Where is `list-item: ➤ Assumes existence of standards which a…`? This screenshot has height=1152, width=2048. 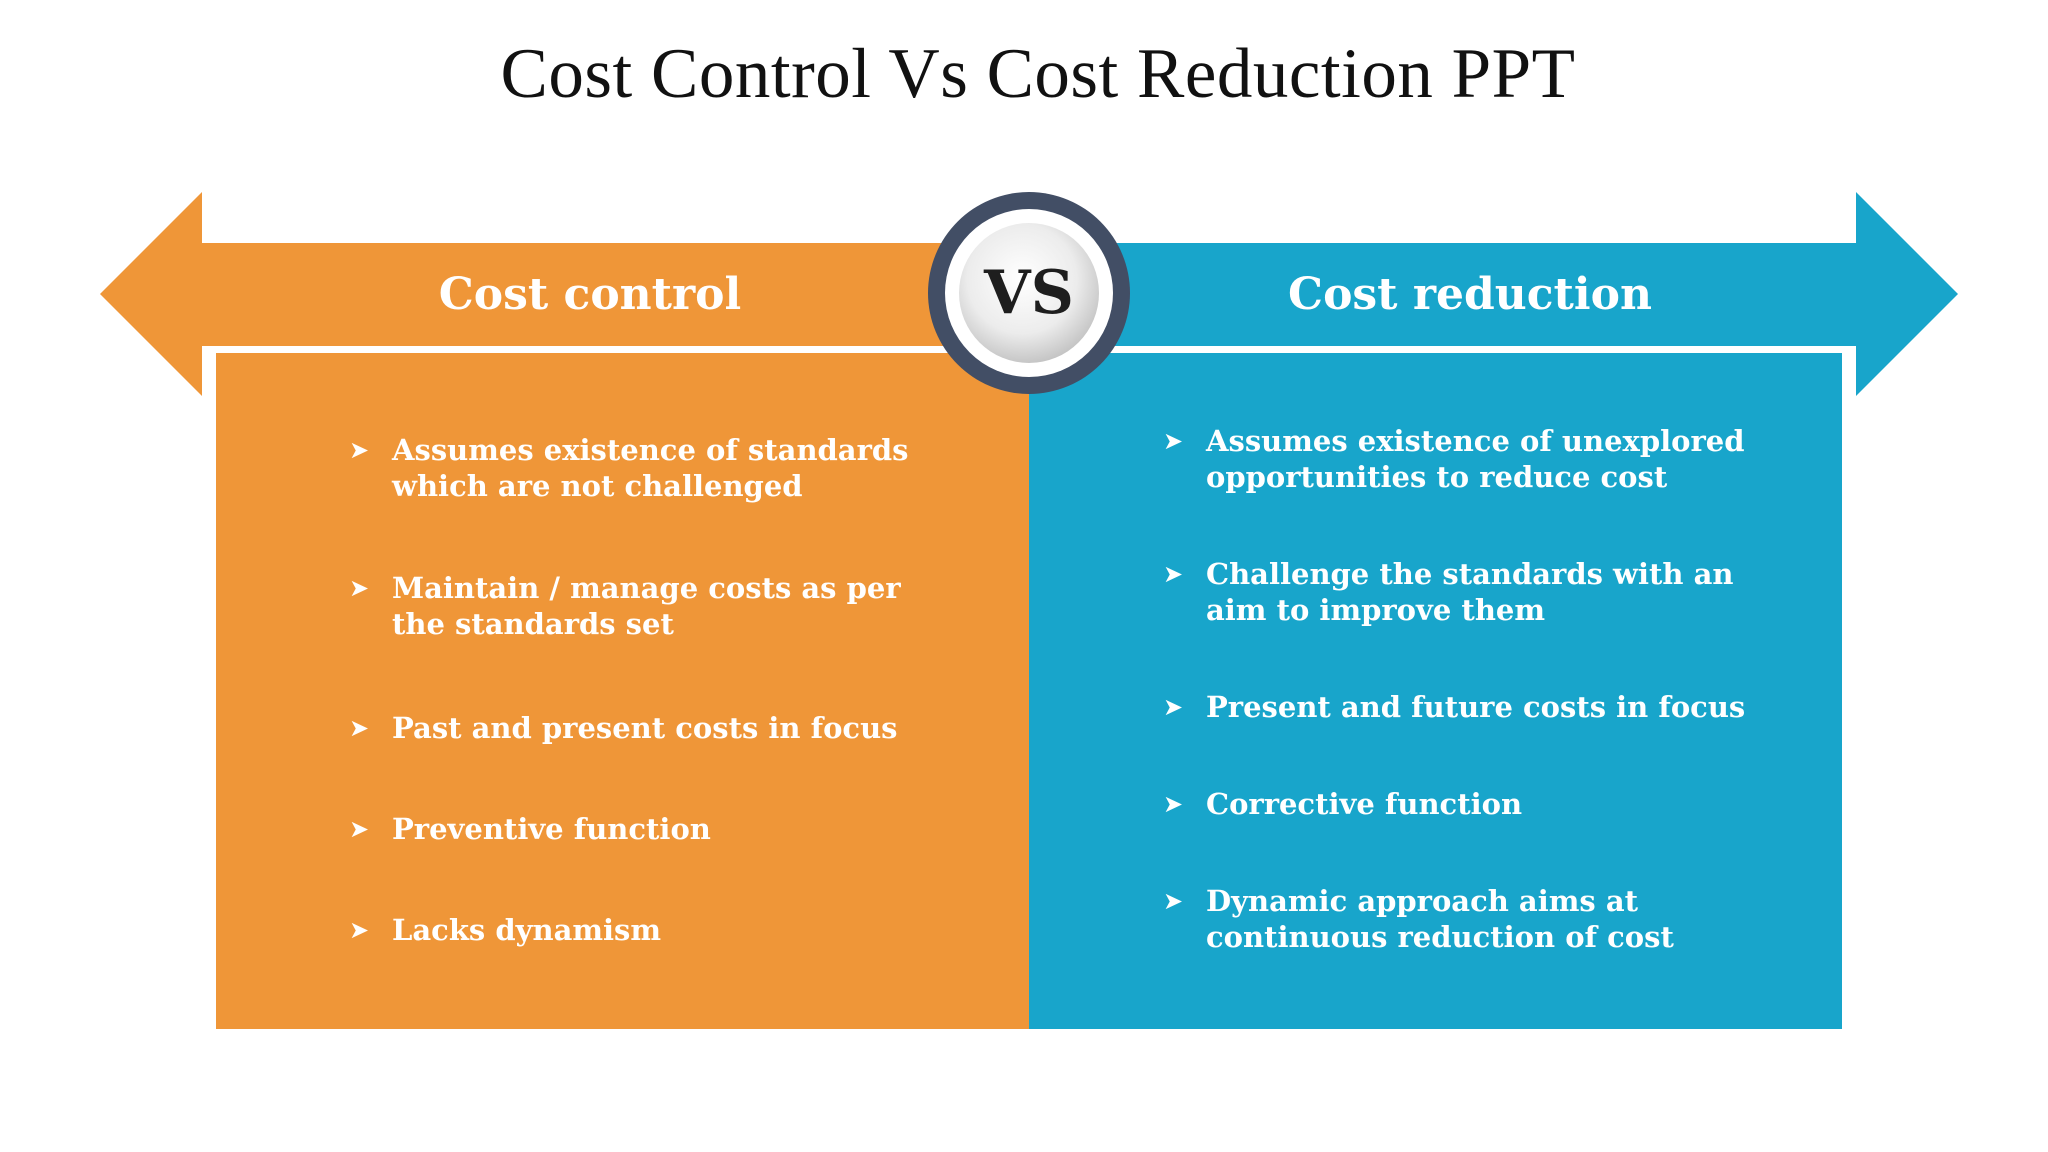
list-item: ➤ Assumes existence of standards which a… is located at coordinates (650, 468).